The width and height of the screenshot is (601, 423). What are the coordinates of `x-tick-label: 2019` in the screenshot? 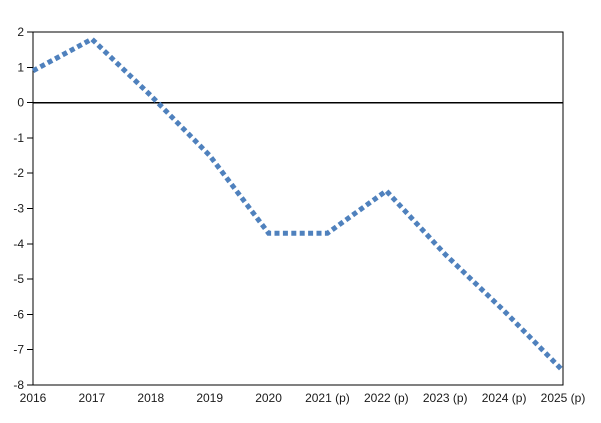 It's located at (209, 398).